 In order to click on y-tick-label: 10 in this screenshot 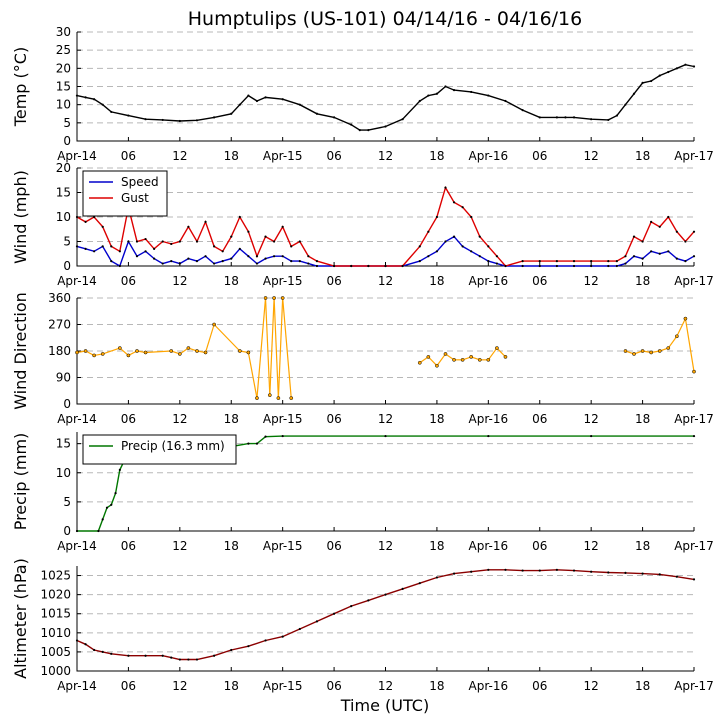, I will do `click(63, 105)`.